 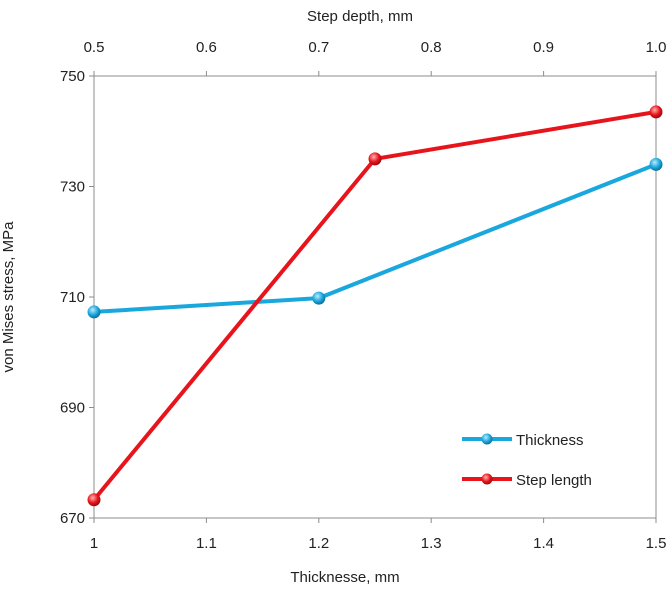 I want to click on x2-tick-label: 0.7, so click(x=318, y=47).